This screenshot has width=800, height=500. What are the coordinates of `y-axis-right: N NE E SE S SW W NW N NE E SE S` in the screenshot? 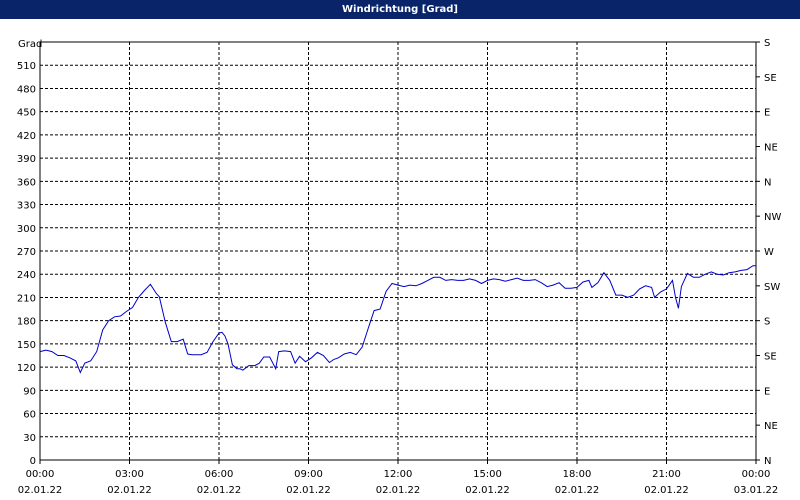 It's located at (768, 252).